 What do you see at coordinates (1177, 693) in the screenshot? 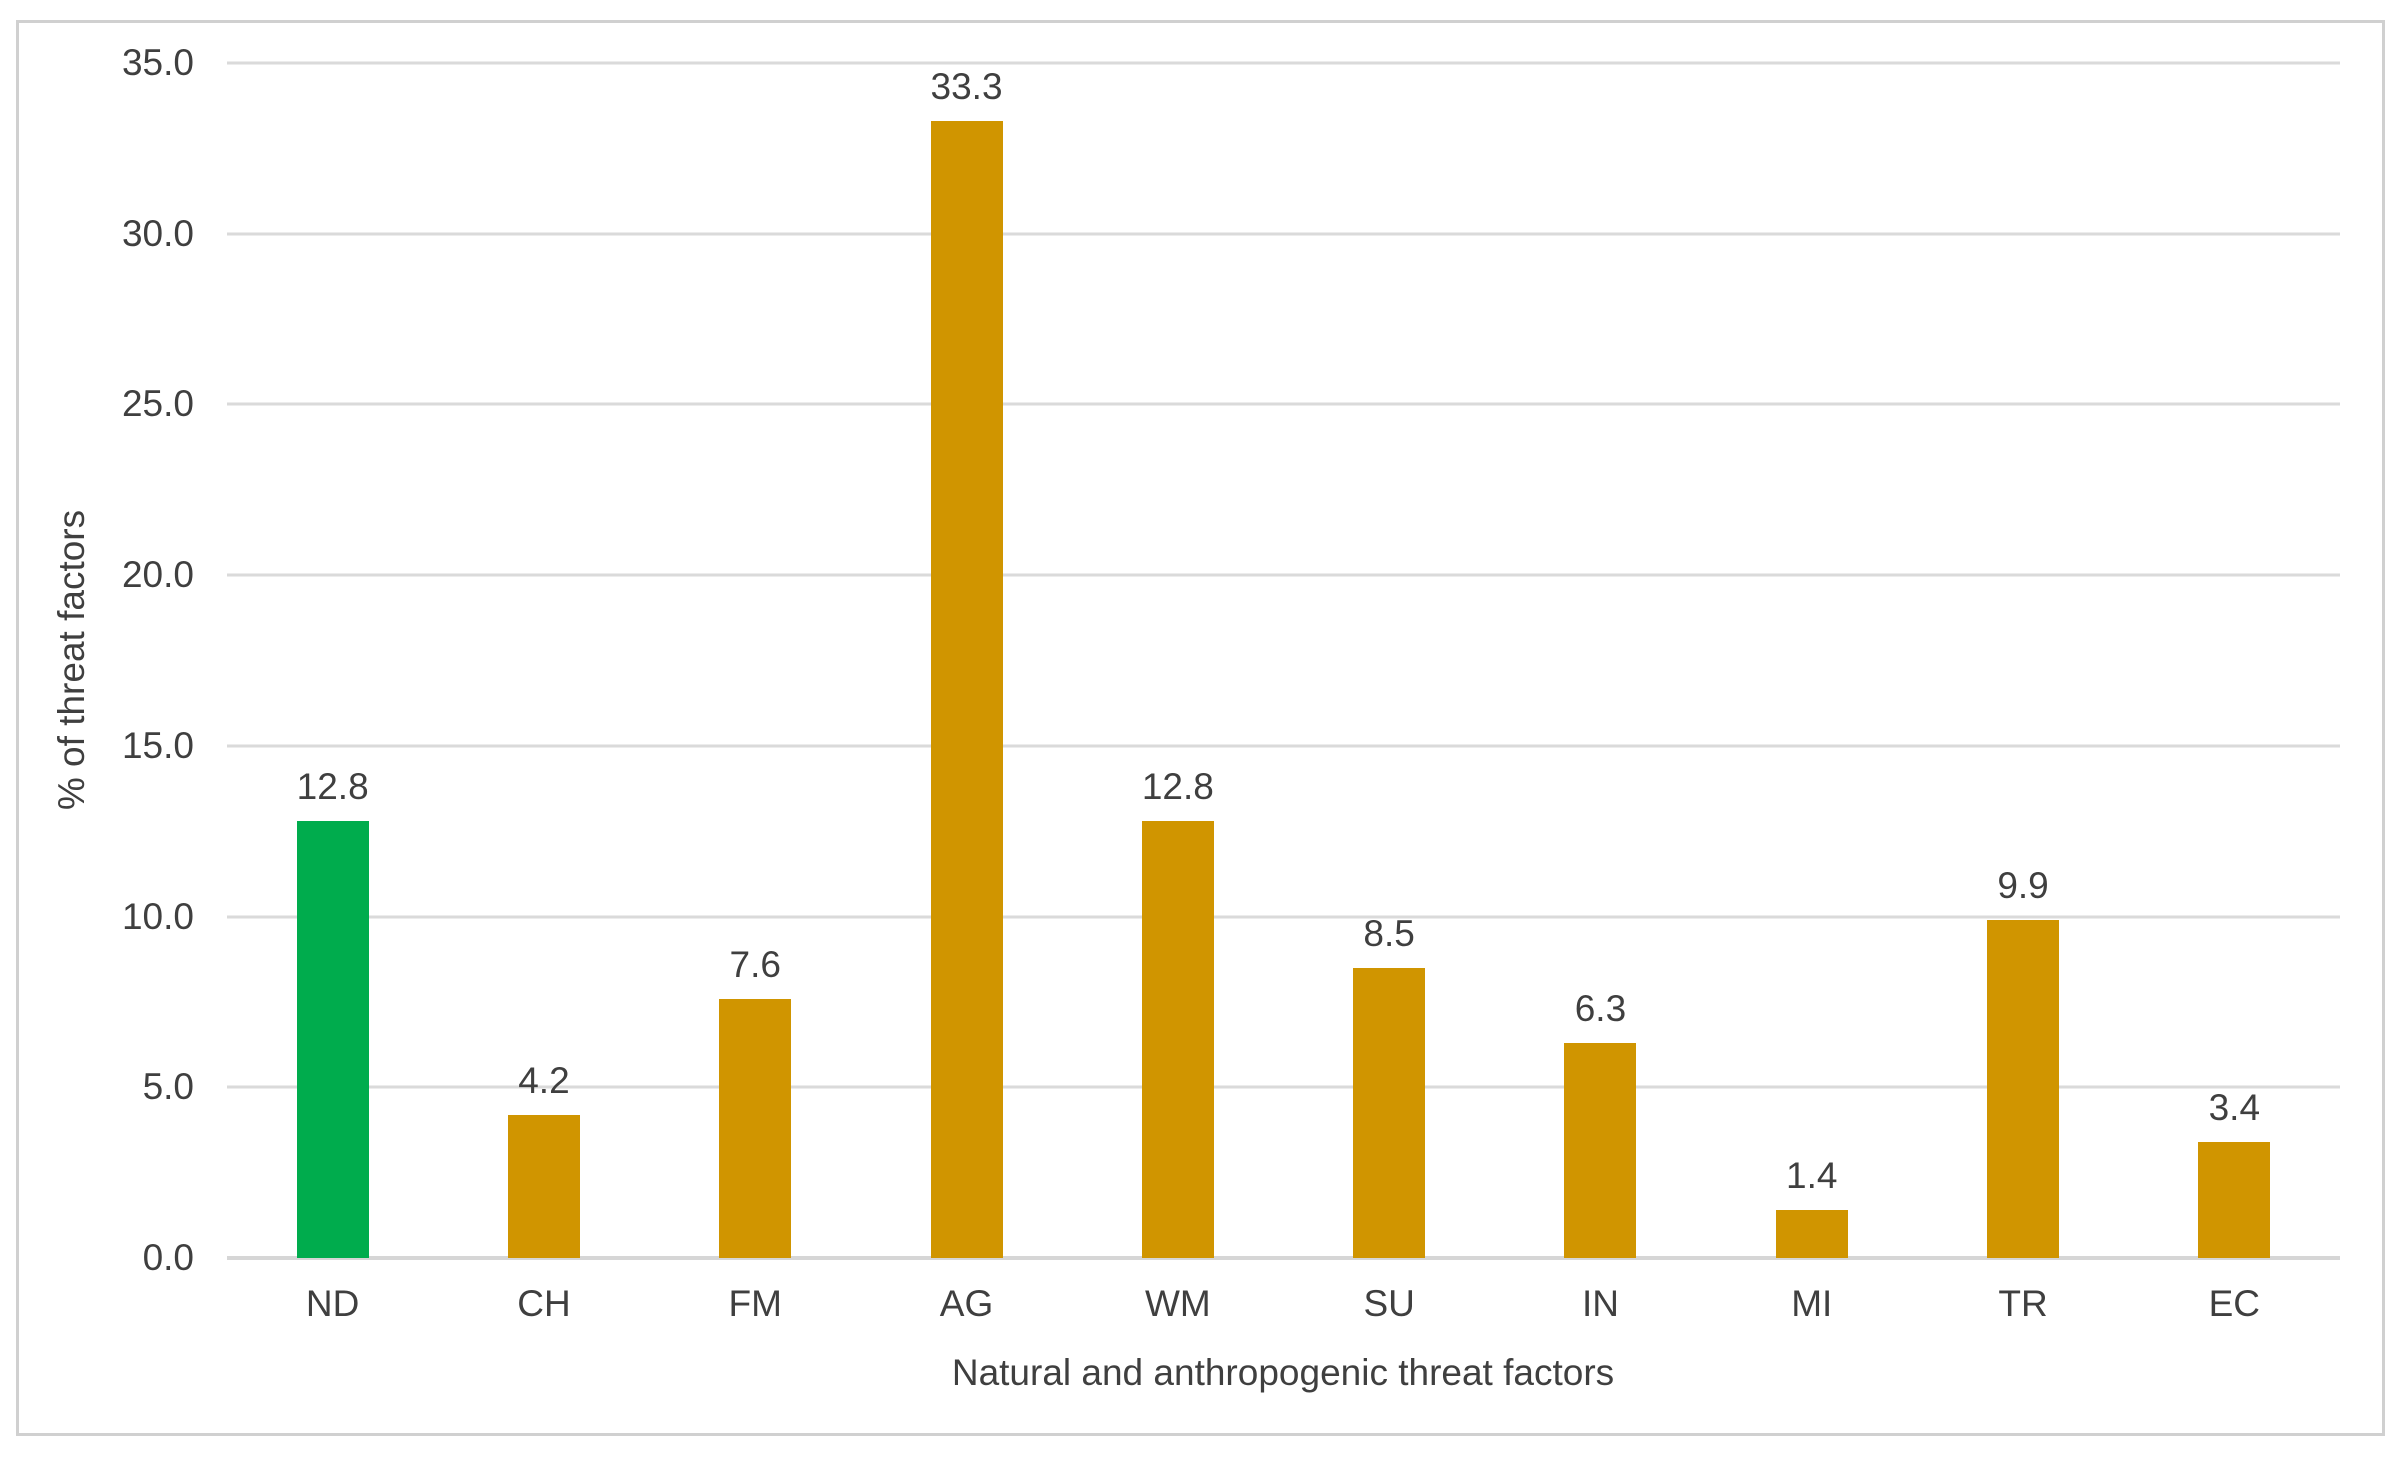
I see `bar-slot: 12.8 WM` at bounding box center [1177, 693].